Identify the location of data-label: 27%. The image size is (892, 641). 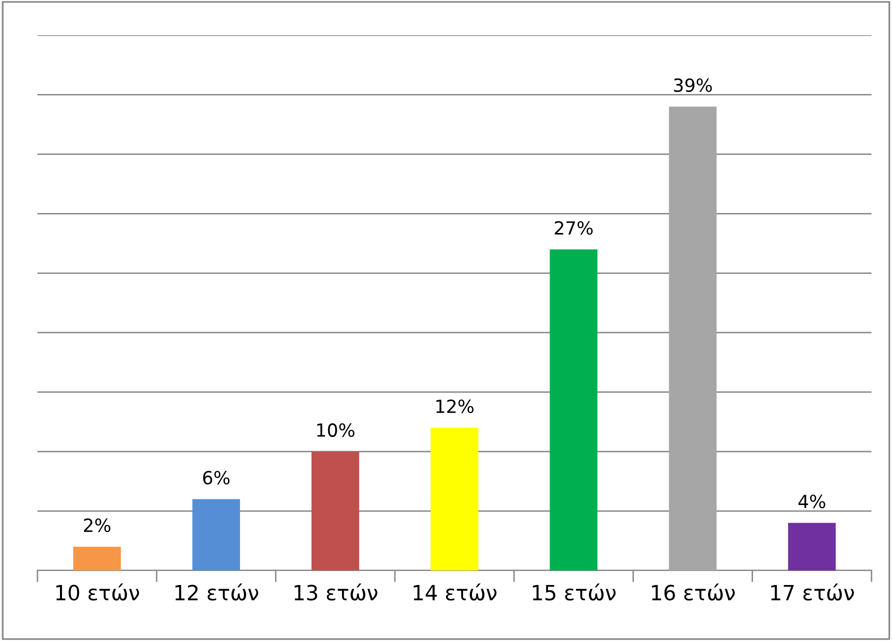
(573, 228).